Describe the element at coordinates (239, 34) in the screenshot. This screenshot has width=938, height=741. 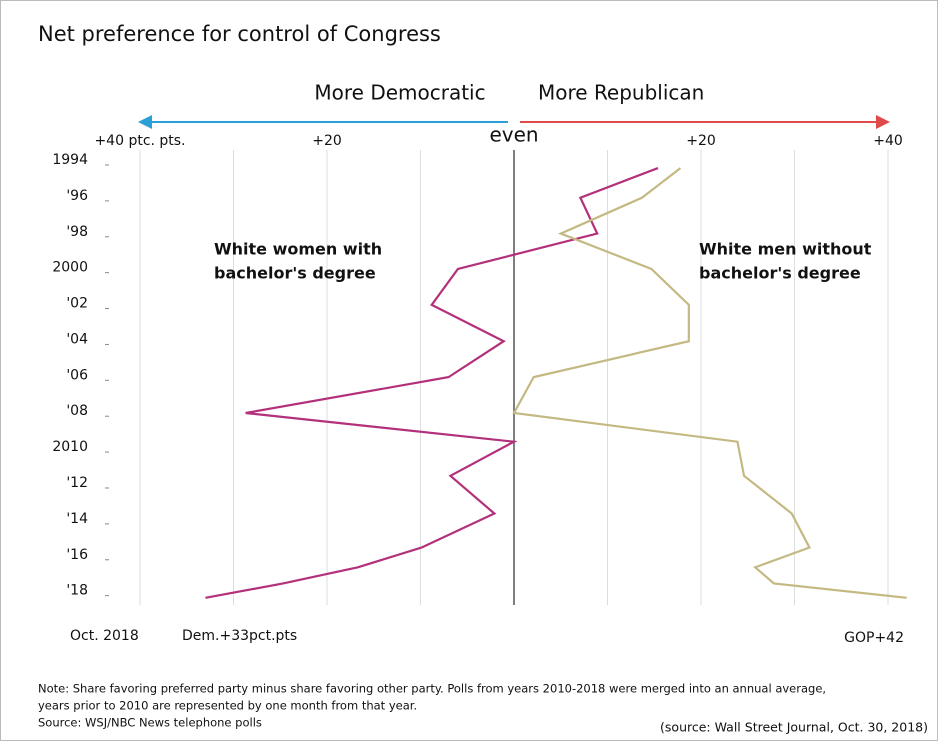
I see `chart-title: Net preference for control of Congress` at that location.